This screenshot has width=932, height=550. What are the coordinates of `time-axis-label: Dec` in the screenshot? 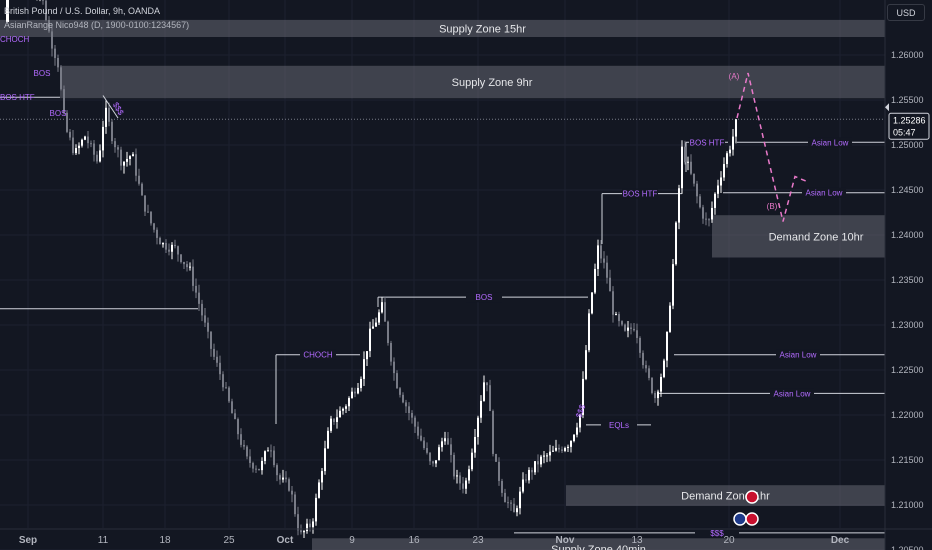 It's located at (840, 540).